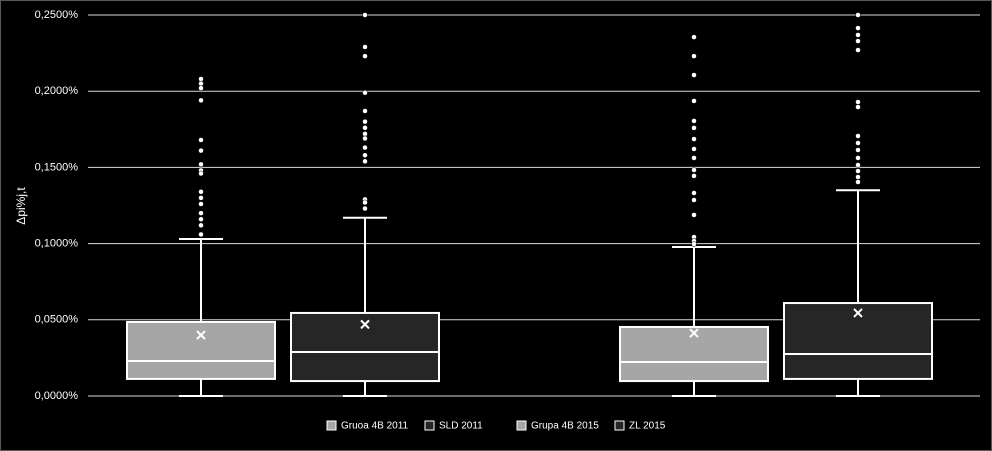 The image size is (992, 451). Describe the element at coordinates (57, 320) in the screenshot. I see `y-tick-label: 0,0500%` at that location.